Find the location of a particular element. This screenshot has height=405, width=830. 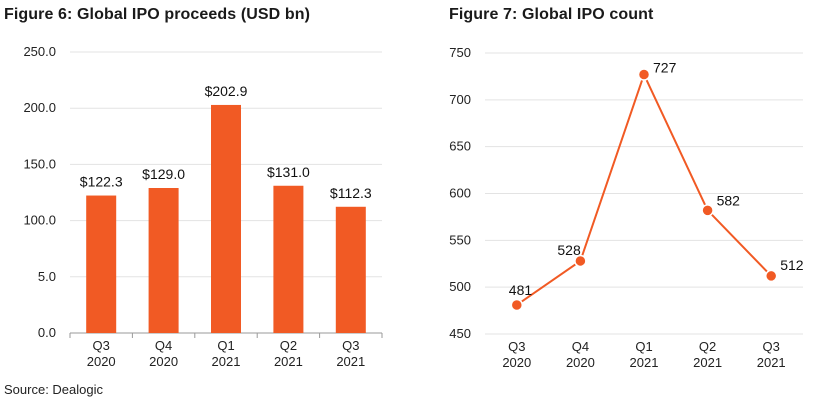

source-note: Source: Dealogic is located at coordinates (53, 389).